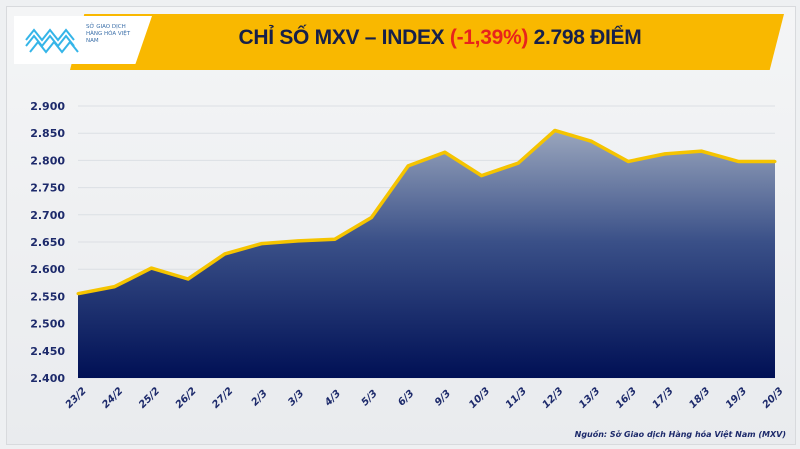  I want to click on title-prefix: CHỈ SỐ MXV – INDEX, so click(344, 37).